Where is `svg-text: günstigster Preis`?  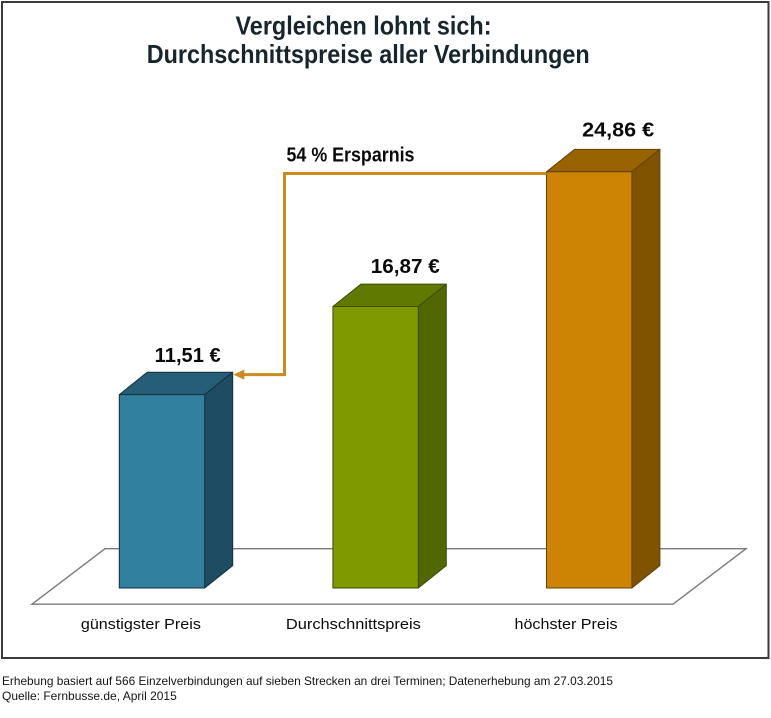 svg-text: günstigster Preis is located at coordinates (141, 624).